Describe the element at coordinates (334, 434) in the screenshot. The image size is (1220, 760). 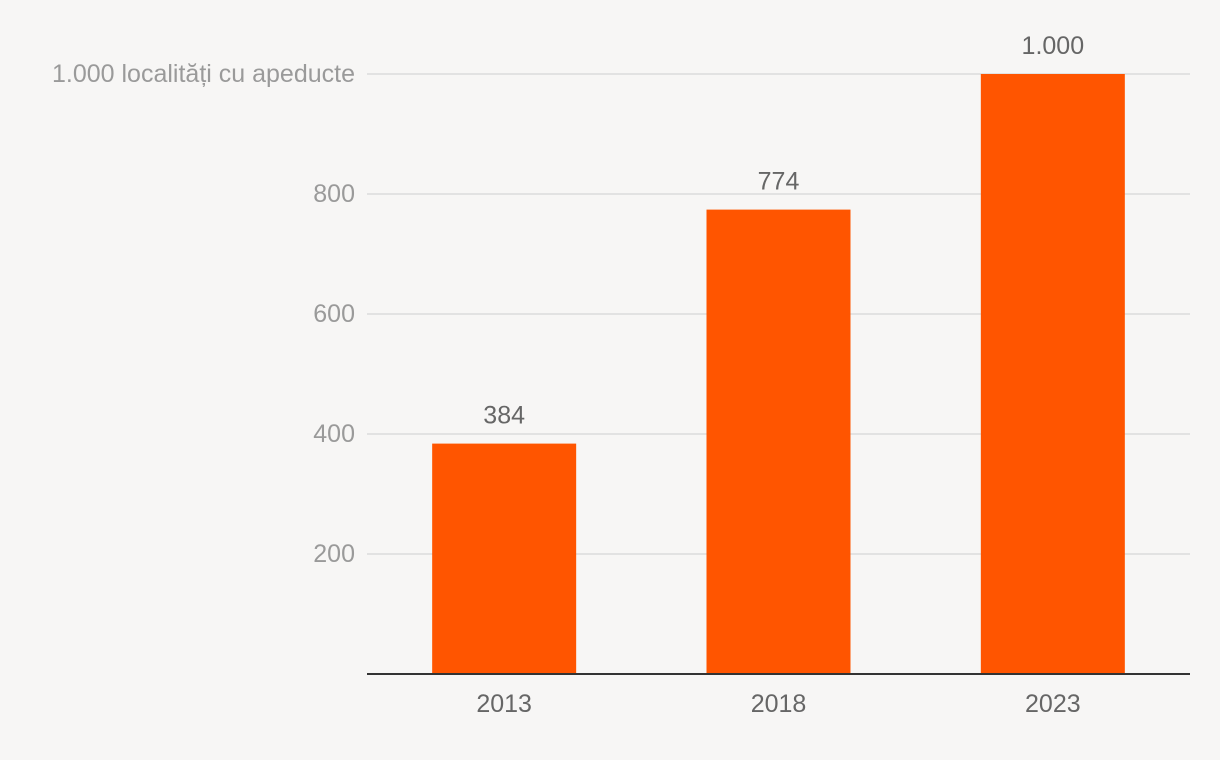
I see `y-tick-label: 400` at that location.